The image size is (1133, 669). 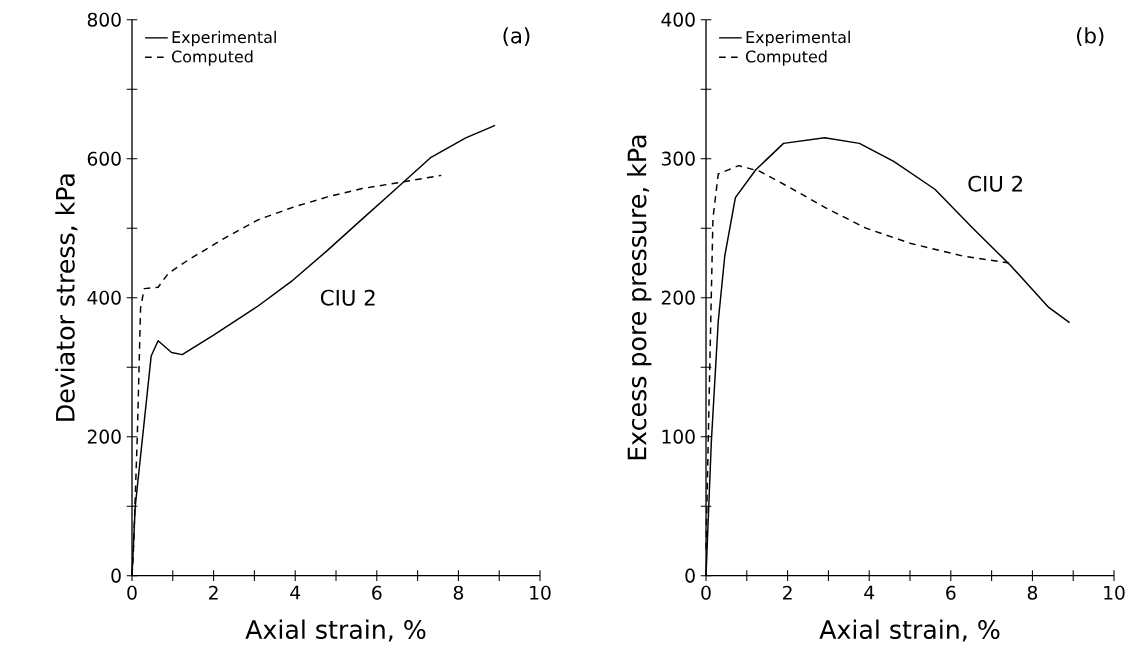 I want to click on y-axis-title: Excess pore pressure, kPa, so click(x=639, y=297).